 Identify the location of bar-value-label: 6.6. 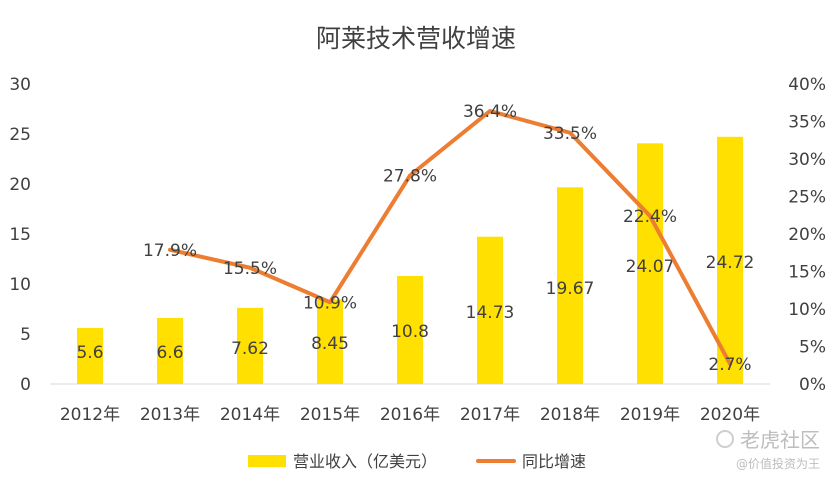
(169, 353).